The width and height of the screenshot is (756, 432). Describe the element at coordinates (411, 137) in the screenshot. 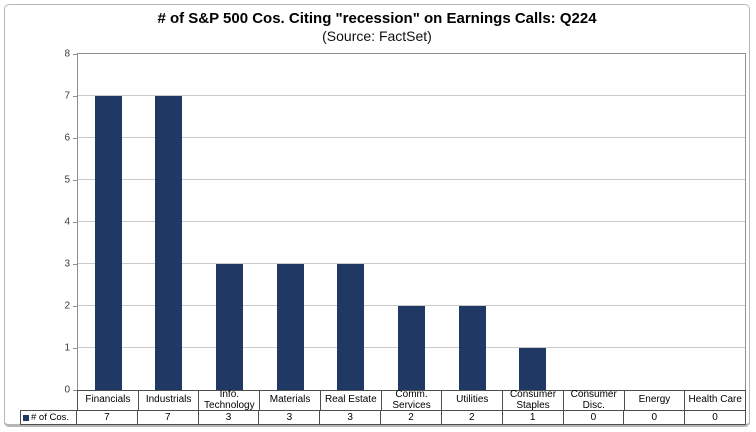

I see `gridline-y6` at that location.